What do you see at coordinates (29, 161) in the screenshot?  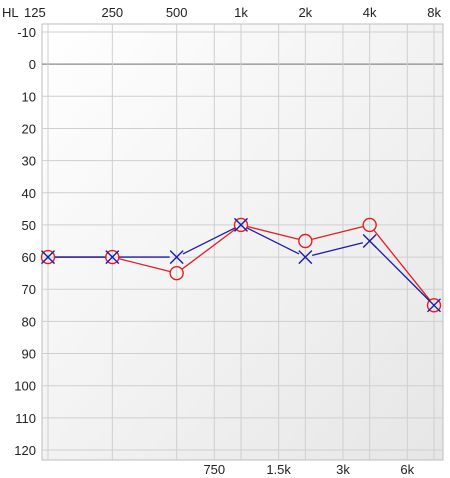 I see `y-tick-label: 30` at bounding box center [29, 161].